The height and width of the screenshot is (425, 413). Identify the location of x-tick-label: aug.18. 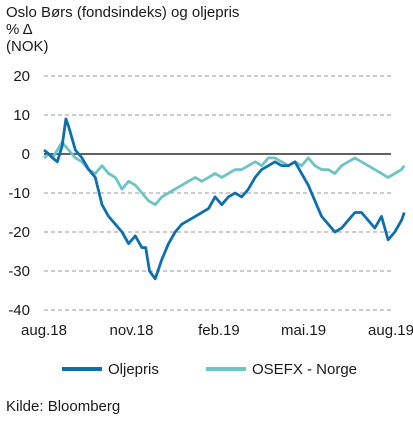
(44, 330).